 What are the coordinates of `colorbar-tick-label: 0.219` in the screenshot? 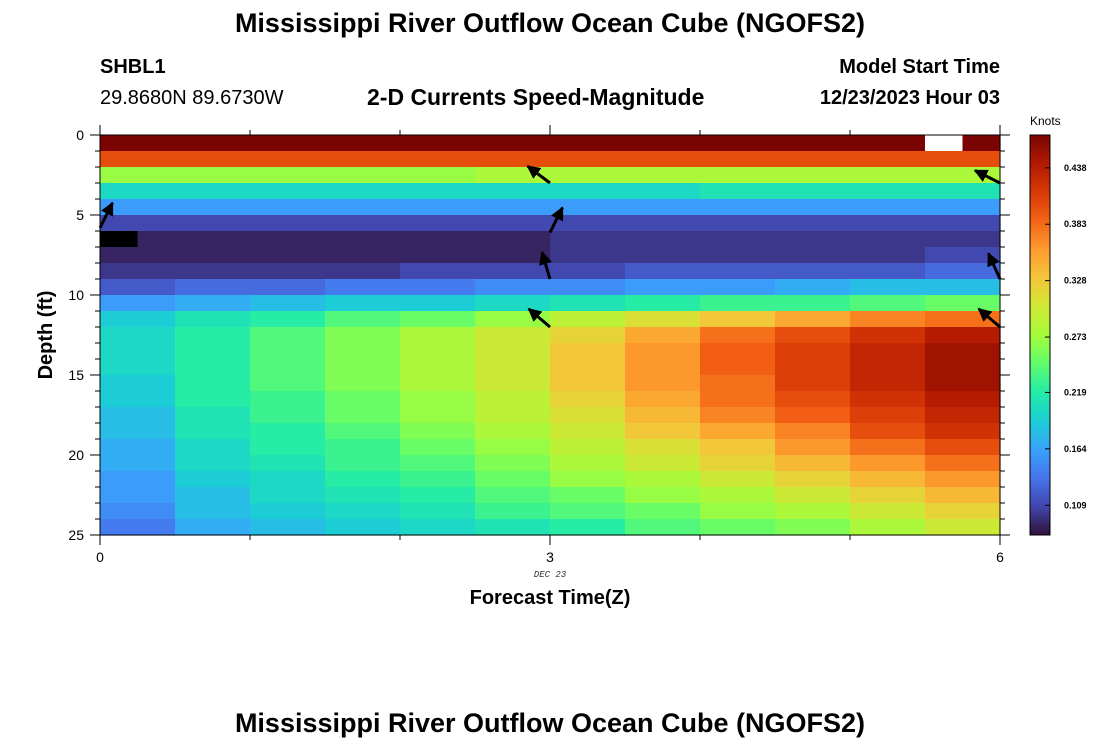 It's located at (1075, 392).